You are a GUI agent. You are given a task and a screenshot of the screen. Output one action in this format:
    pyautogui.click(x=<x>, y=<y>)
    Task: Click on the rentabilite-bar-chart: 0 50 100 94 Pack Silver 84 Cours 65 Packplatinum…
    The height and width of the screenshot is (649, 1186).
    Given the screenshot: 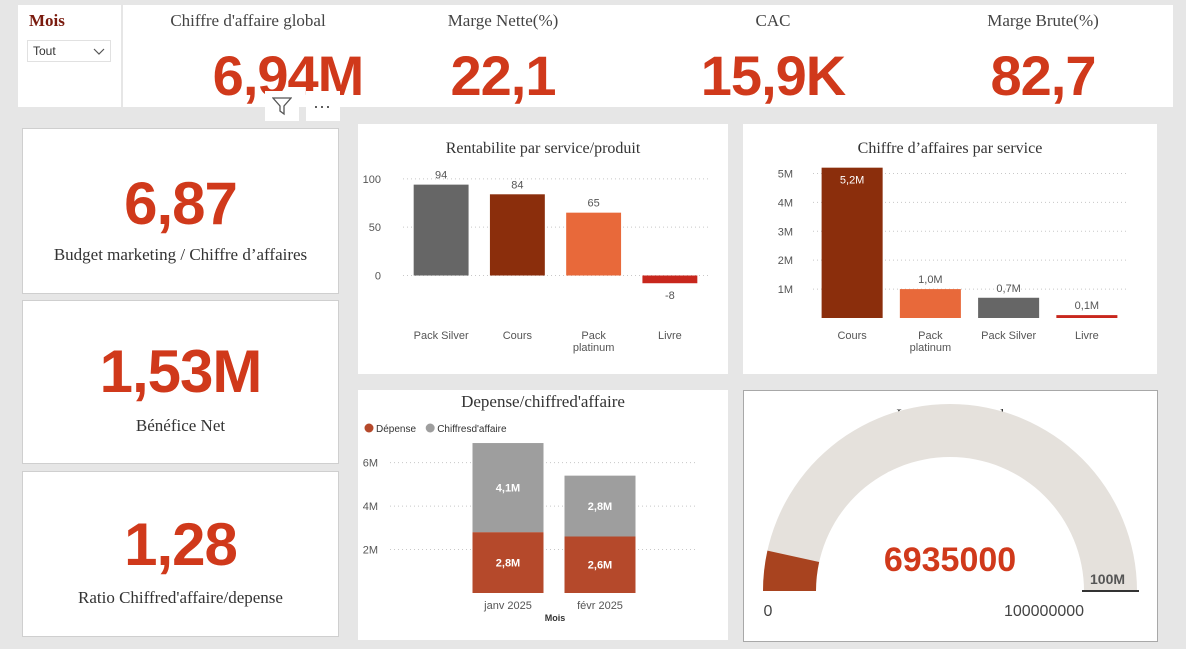 What is the action you would take?
    pyautogui.click(x=535, y=262)
    